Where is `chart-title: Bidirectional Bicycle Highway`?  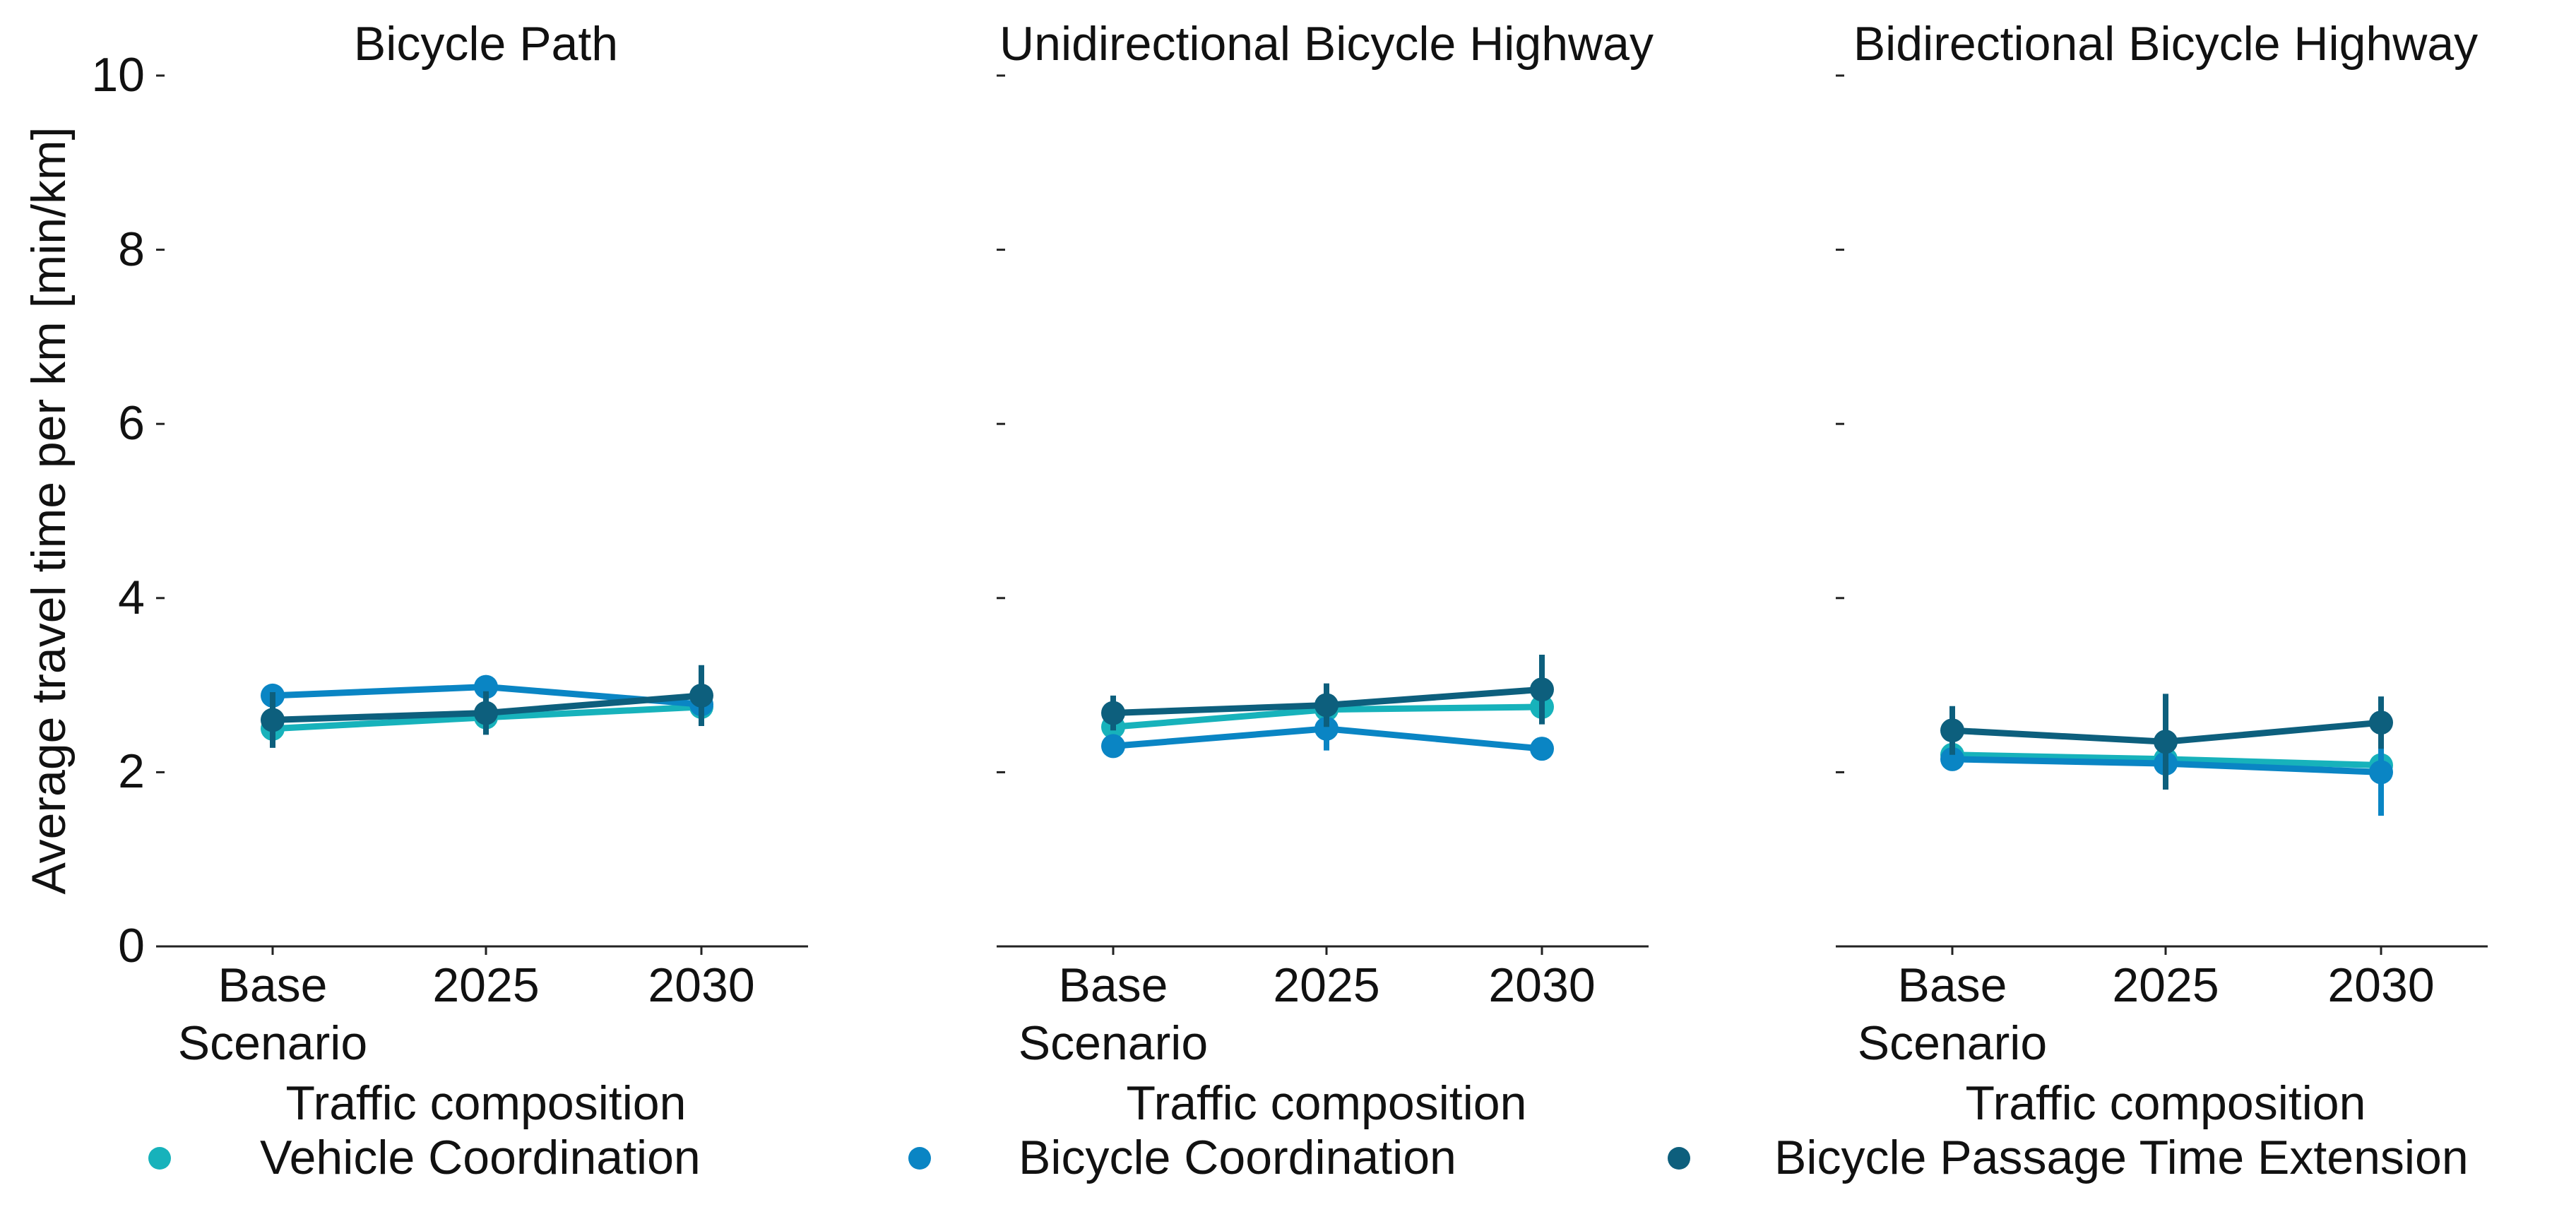
chart-title: Bidirectional Bicycle Highway is located at coordinates (2166, 44).